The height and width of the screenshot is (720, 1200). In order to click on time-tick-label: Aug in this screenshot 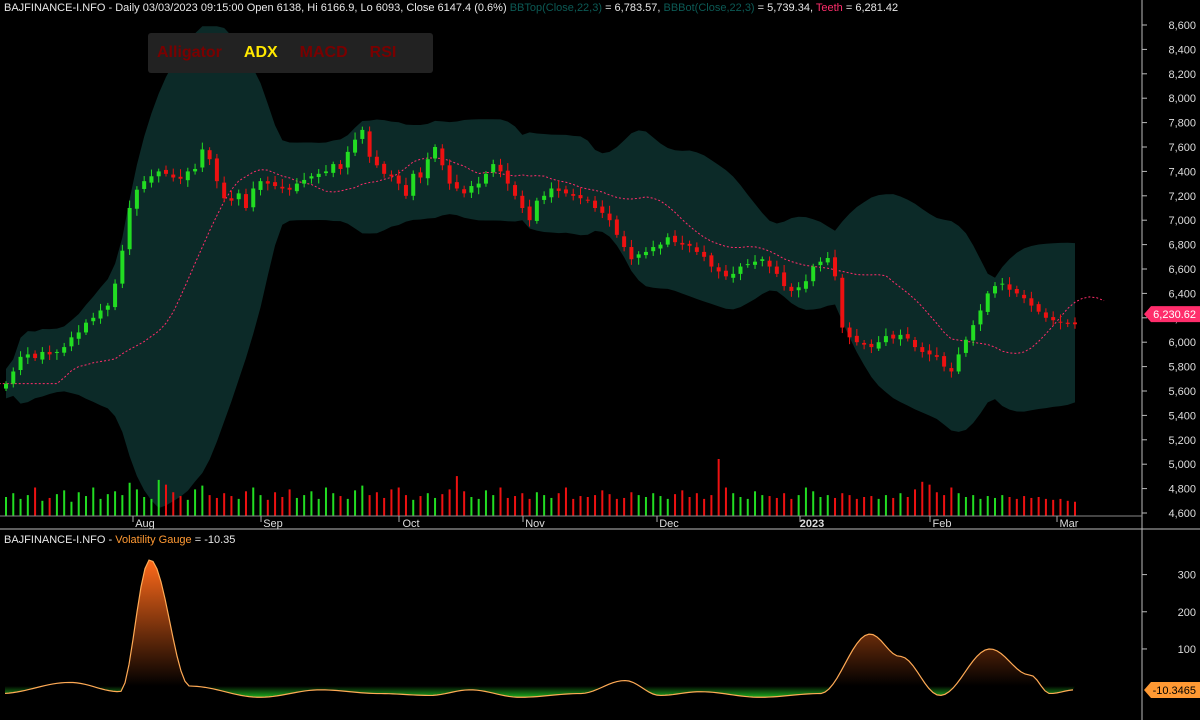, I will do `click(145, 524)`.